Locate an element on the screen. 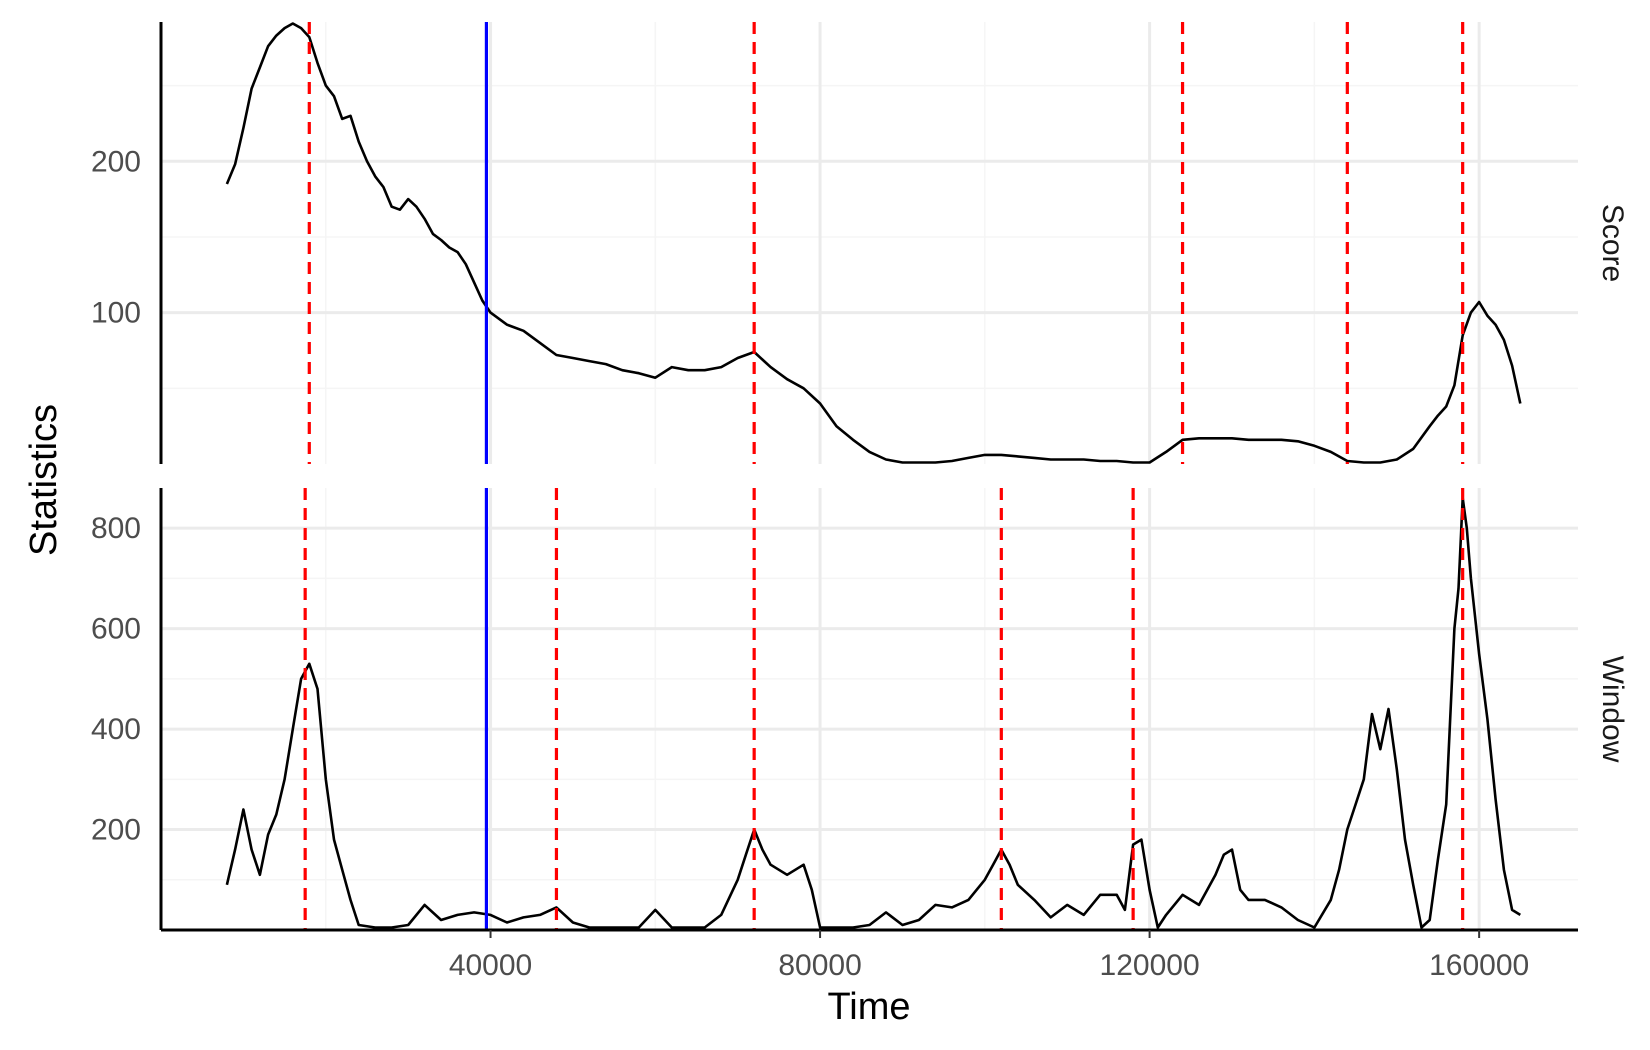  y-tick-label: 800 is located at coordinates (116, 528).